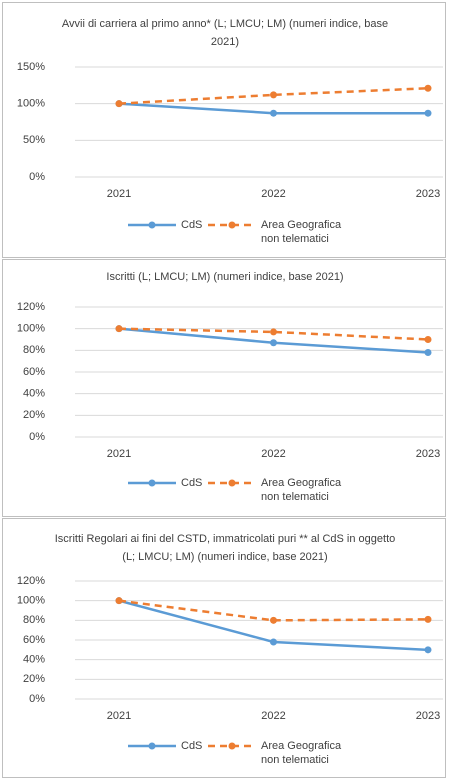 This screenshot has height=780, width=450. Describe the element at coordinates (31, 67) in the screenshot. I see `y-tick-label: 150%` at that location.